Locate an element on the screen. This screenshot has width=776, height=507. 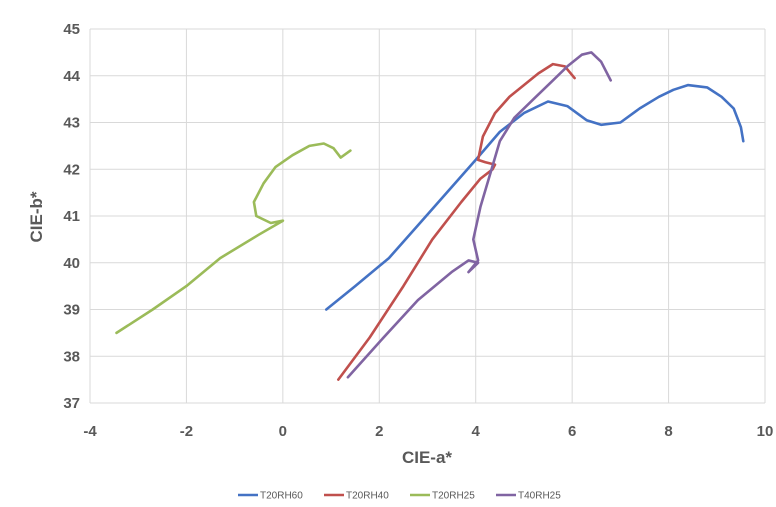
legend-item: T20RH40 is located at coordinates (356, 496).